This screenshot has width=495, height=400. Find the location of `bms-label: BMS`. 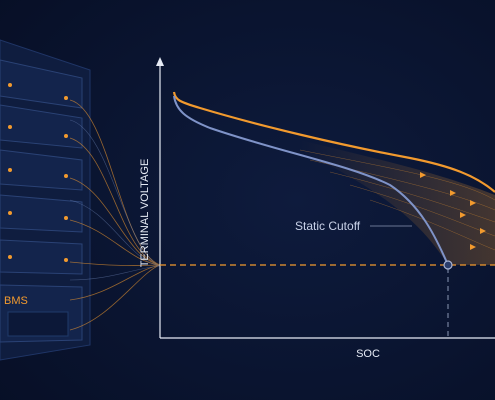

bms-label: BMS is located at coordinates (16, 301).